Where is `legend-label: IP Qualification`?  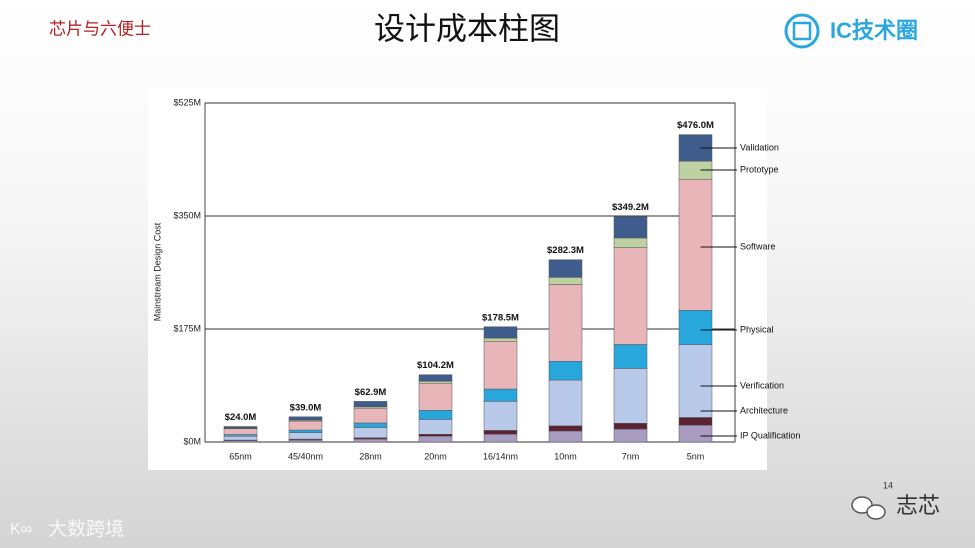
legend-label: IP Qualification is located at coordinates (770, 435).